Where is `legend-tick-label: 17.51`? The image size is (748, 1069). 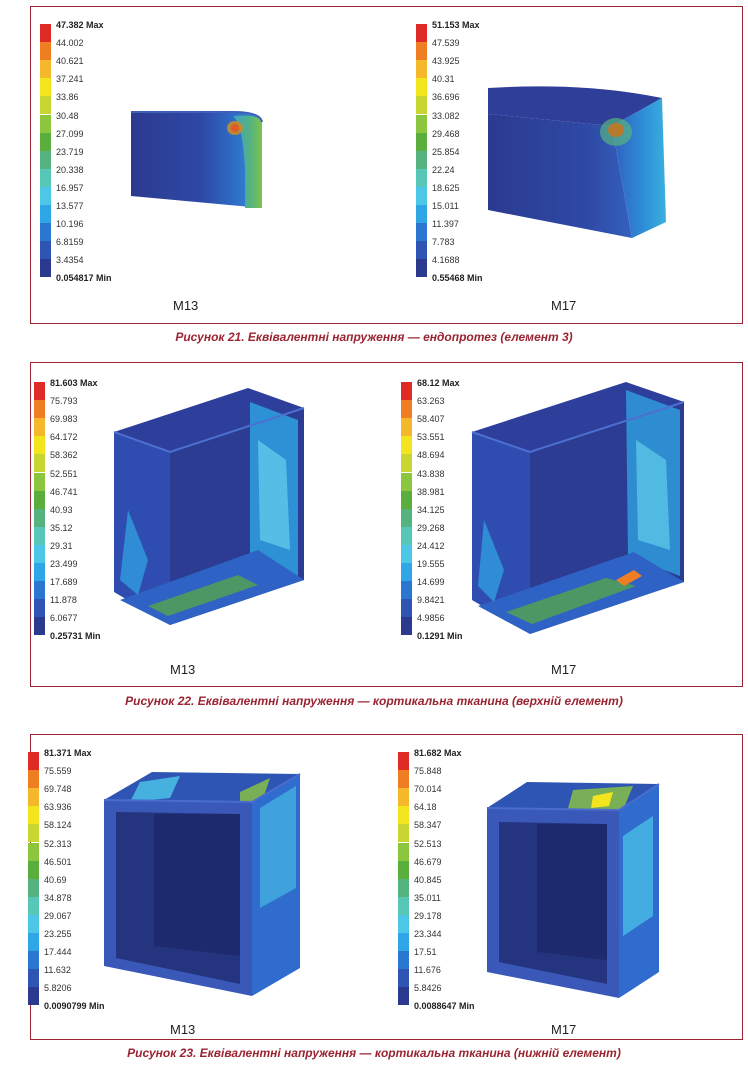 legend-tick-label: 17.51 is located at coordinates (425, 952).